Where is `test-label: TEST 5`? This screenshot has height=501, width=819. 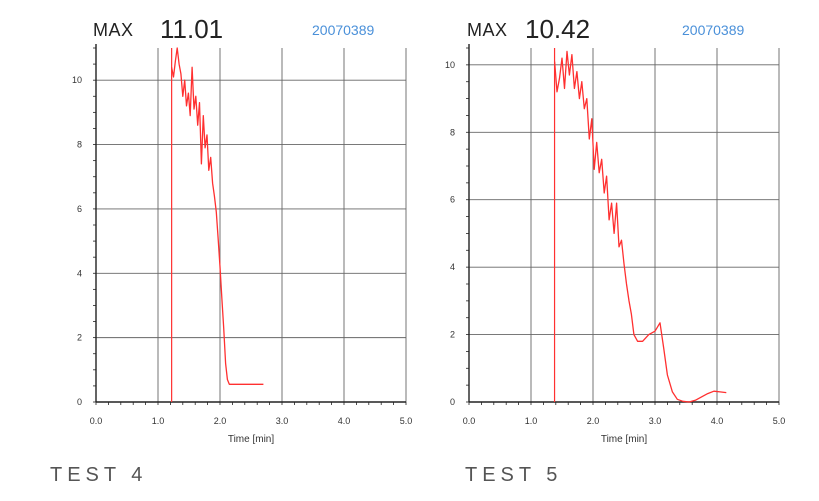 test-label: TEST 5 is located at coordinates (514, 475).